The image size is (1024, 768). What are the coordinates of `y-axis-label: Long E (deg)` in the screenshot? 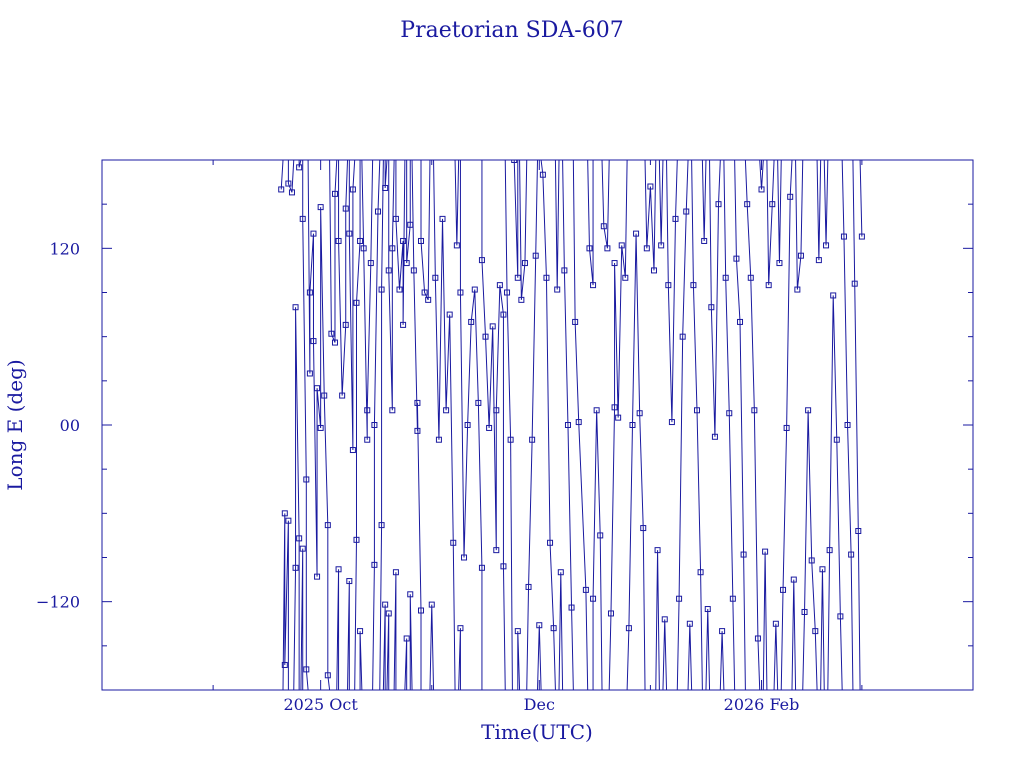 It's located at (15, 424).